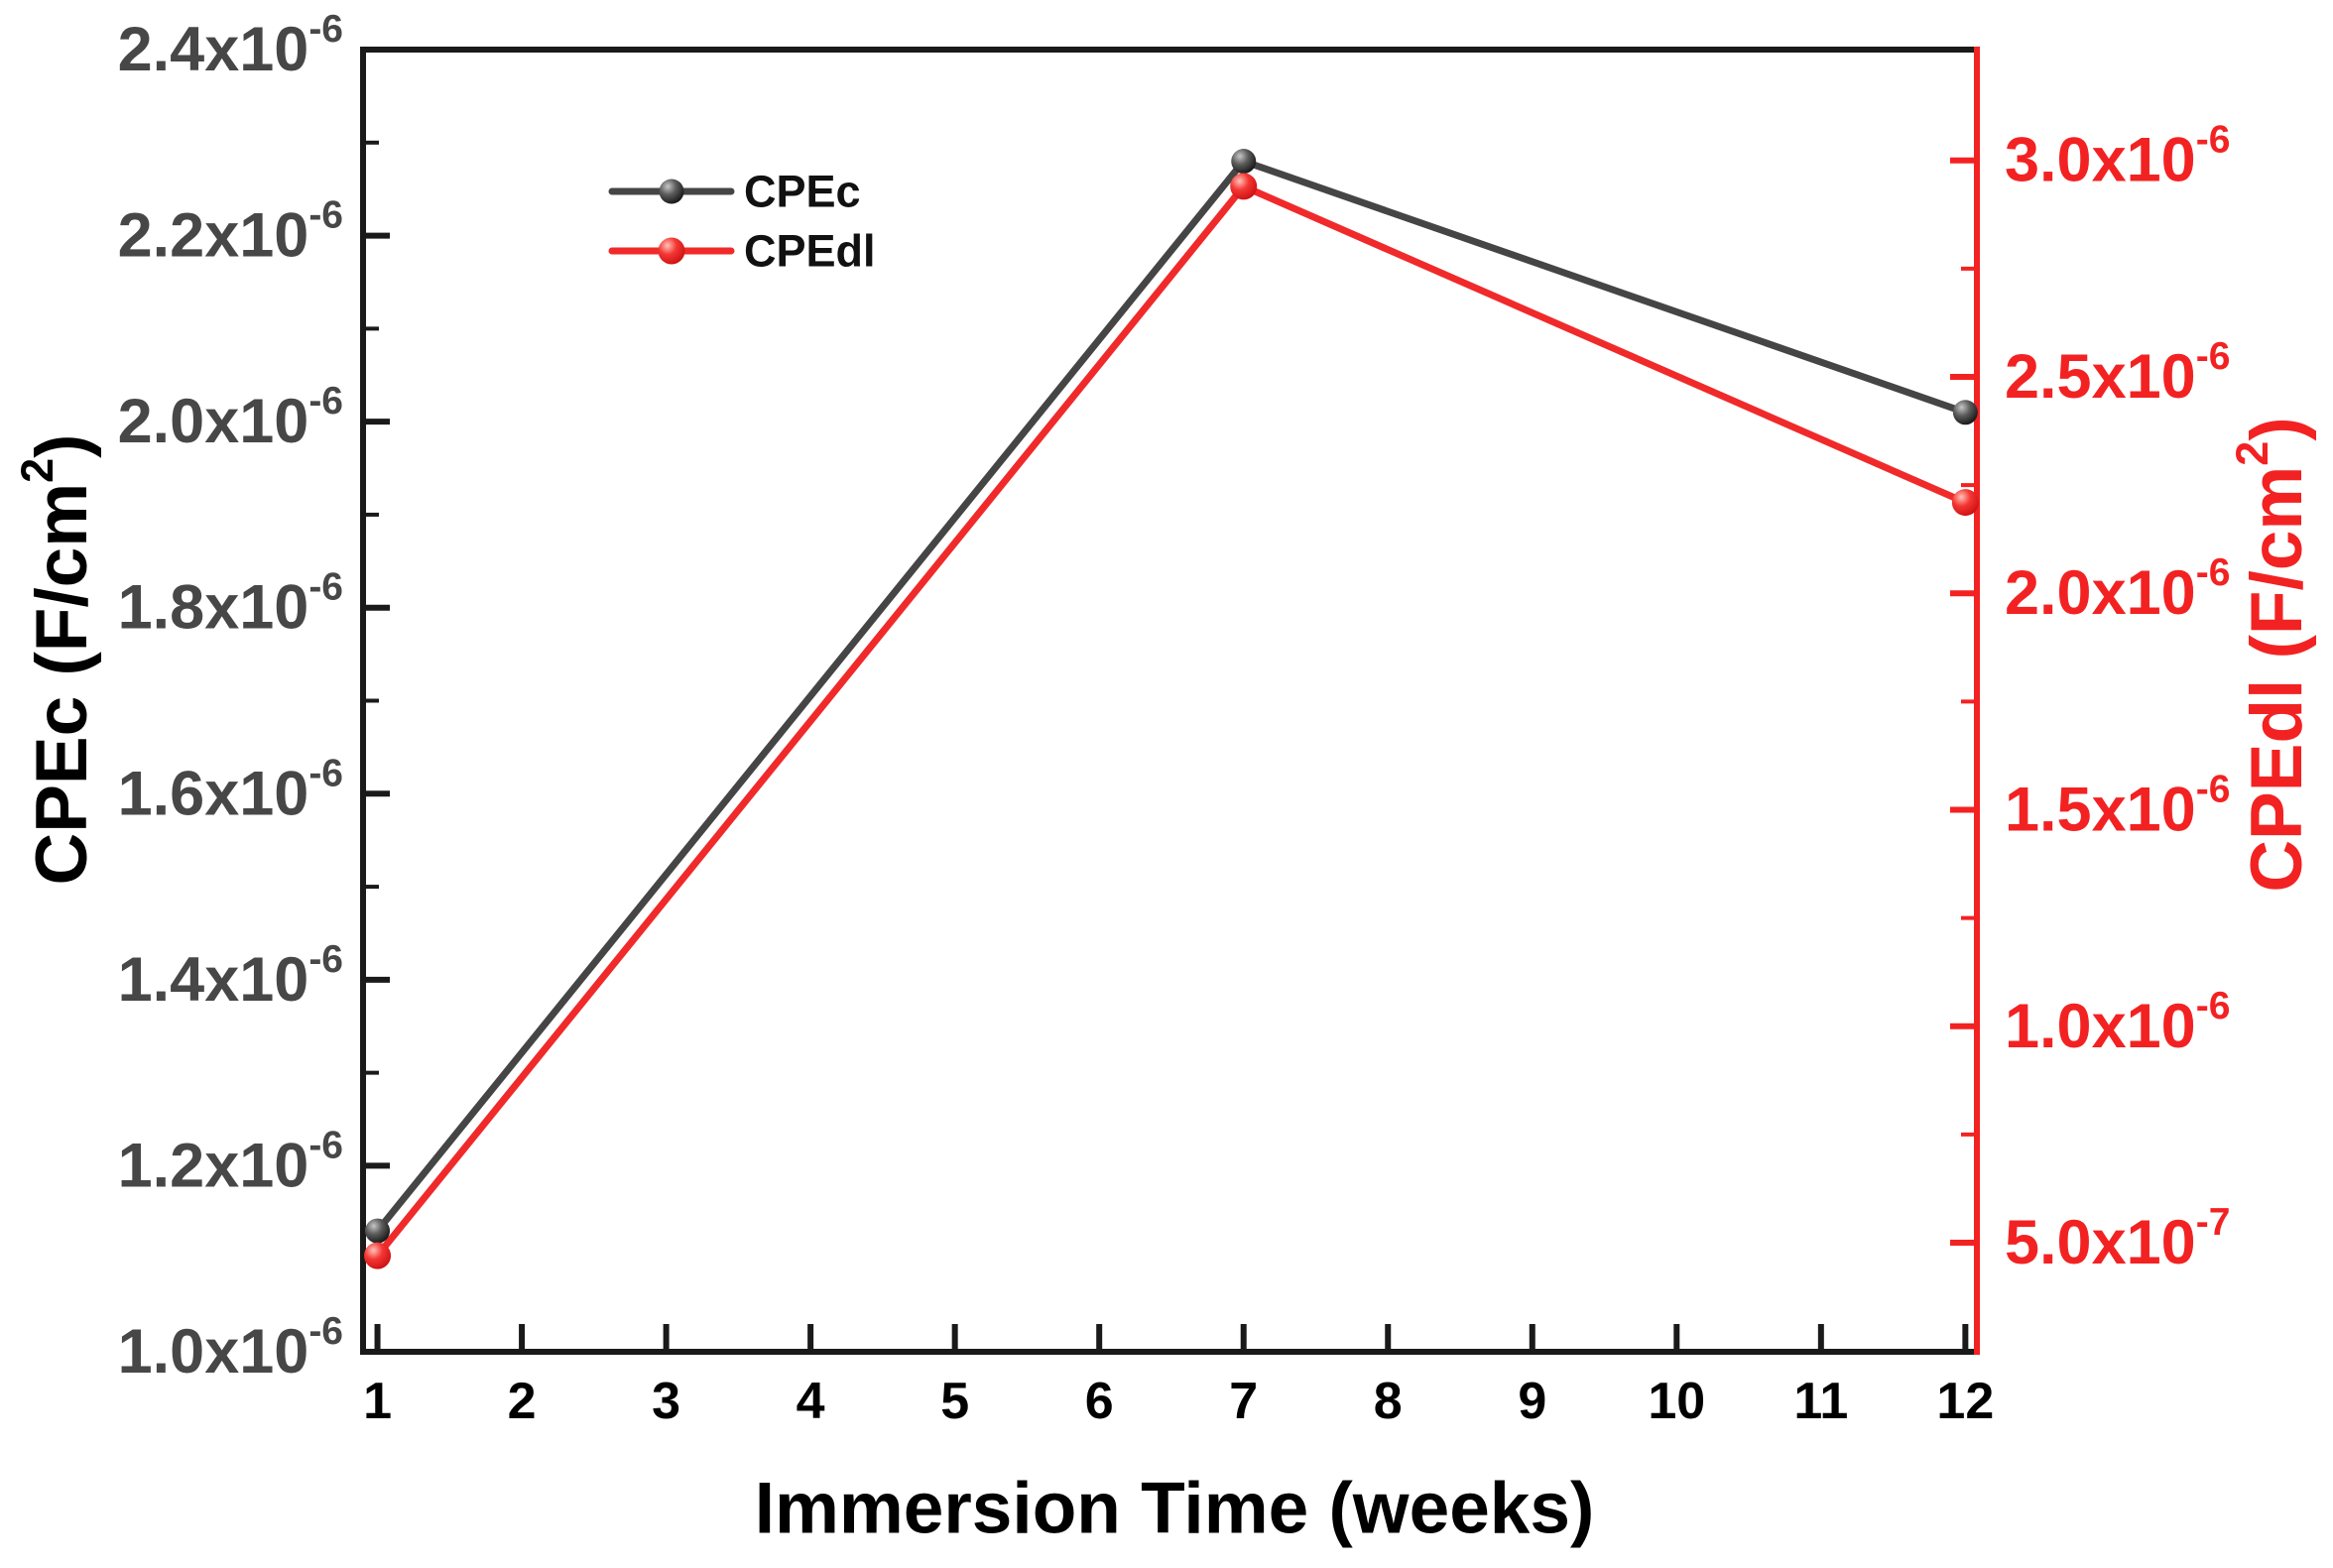  Describe the element at coordinates (377, 1401) in the screenshot. I see `x-axis-tick-label: 1` at that location.